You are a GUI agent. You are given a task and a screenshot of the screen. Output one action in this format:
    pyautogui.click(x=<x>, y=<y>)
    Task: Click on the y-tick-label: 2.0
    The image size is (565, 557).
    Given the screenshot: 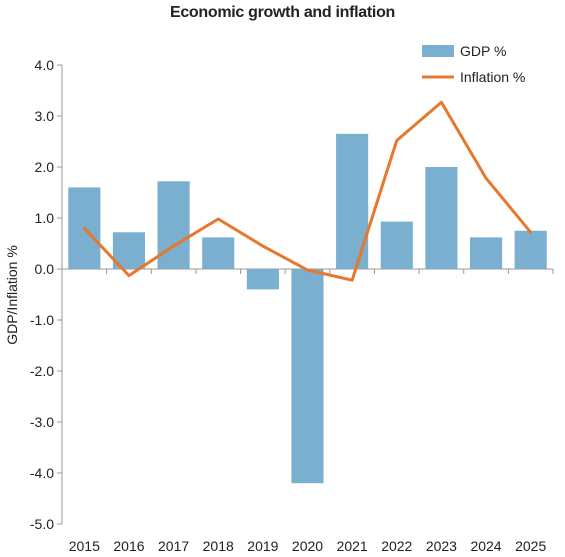 What is the action you would take?
    pyautogui.click(x=45, y=167)
    